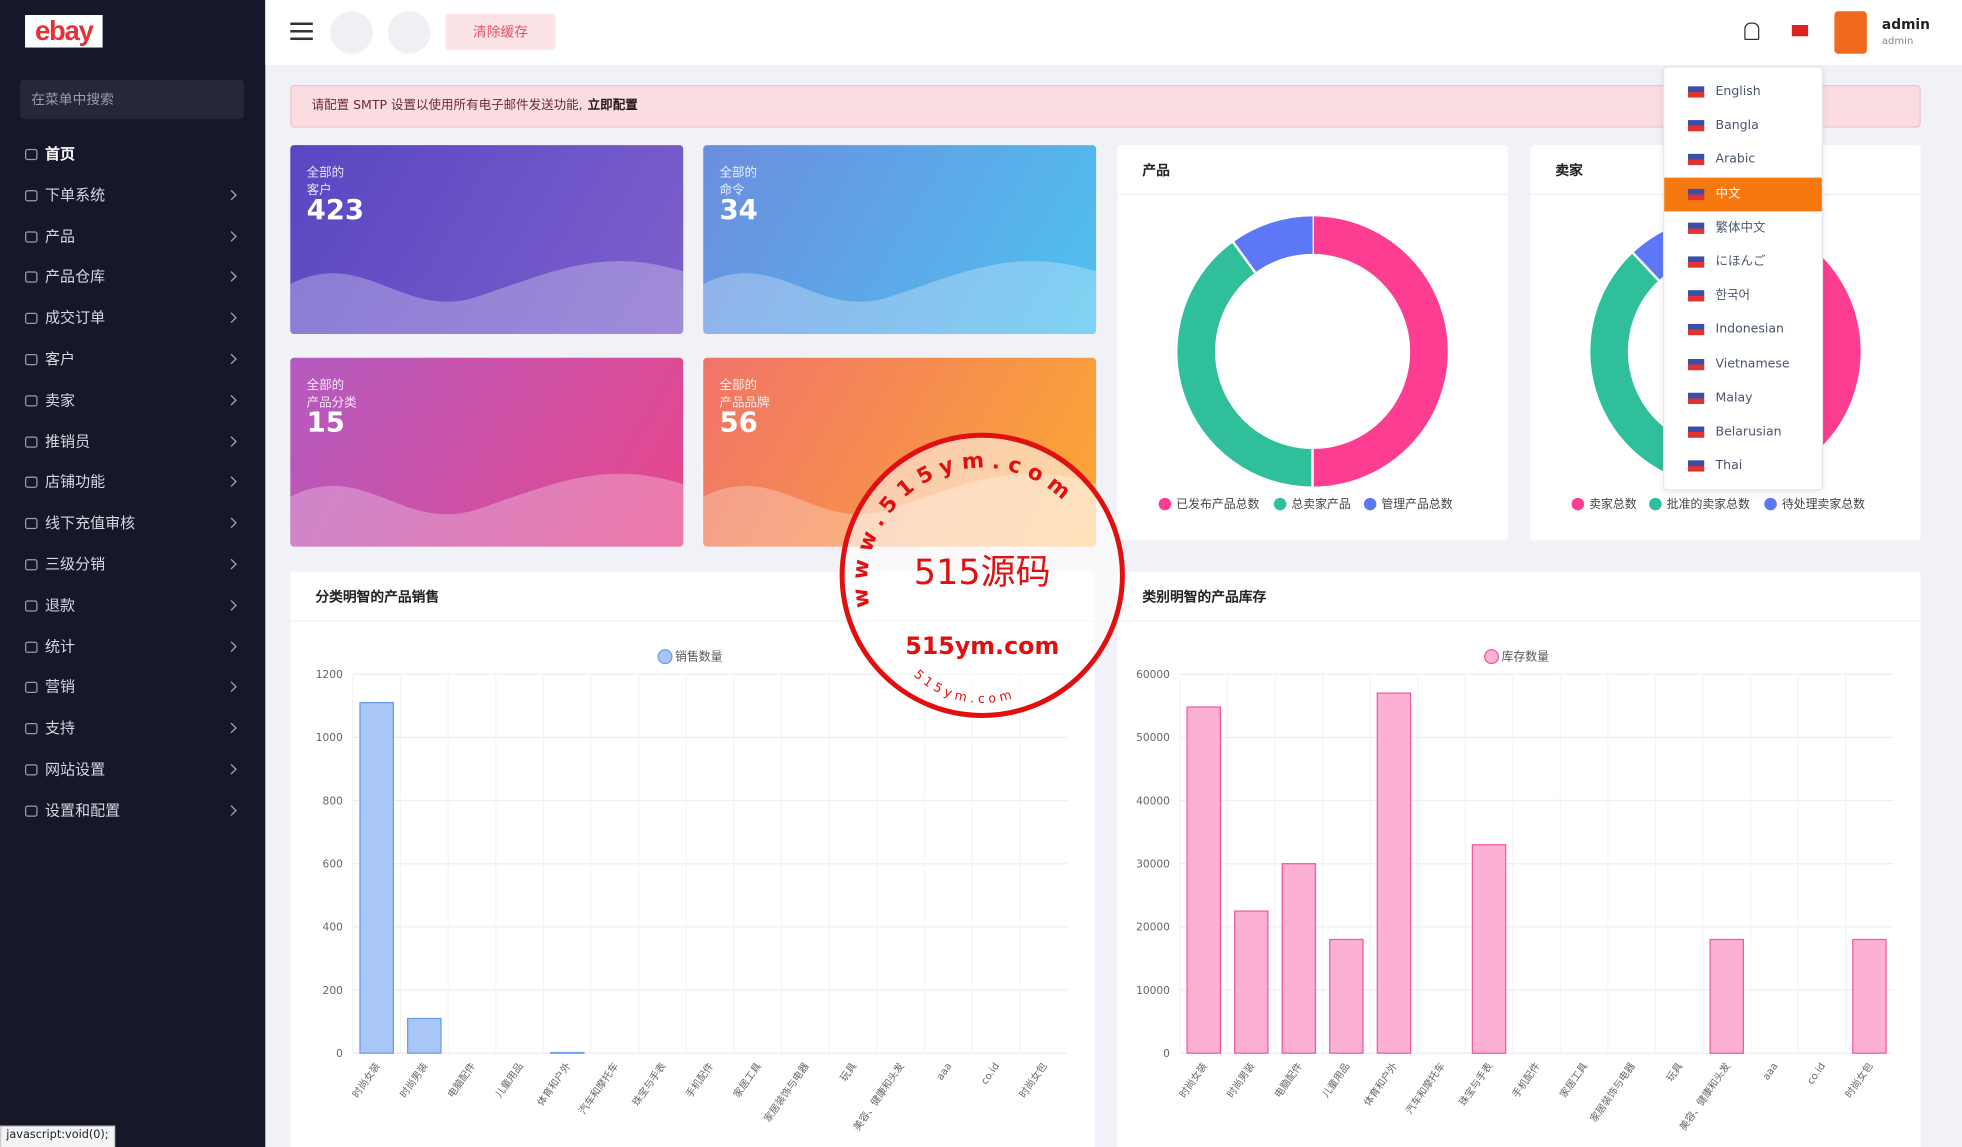 This screenshot has height=1147, width=1962. What do you see at coordinates (1800, 31) in the screenshot?
I see `language-flag` at bounding box center [1800, 31].